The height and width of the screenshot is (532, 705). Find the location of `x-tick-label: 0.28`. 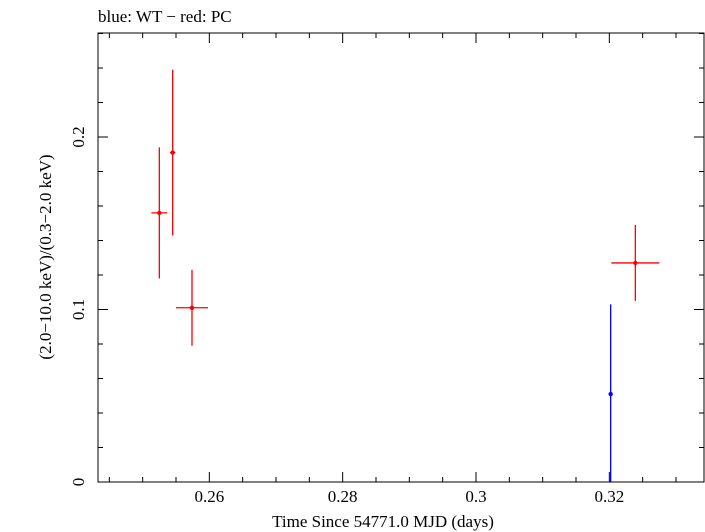

x-tick-label: 0.28 is located at coordinates (343, 496).